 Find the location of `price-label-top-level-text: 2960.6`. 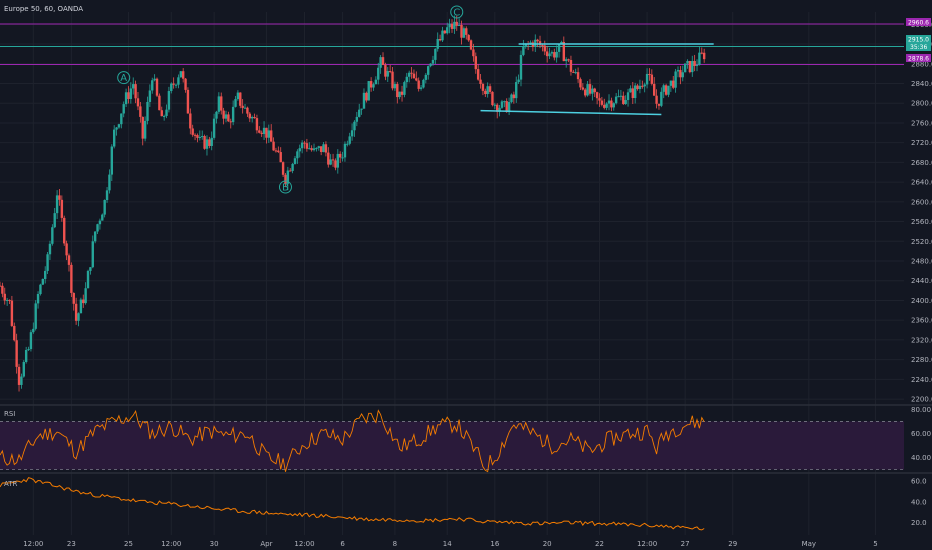

price-label-top-level-text: 2960.6 is located at coordinates (918, 23).